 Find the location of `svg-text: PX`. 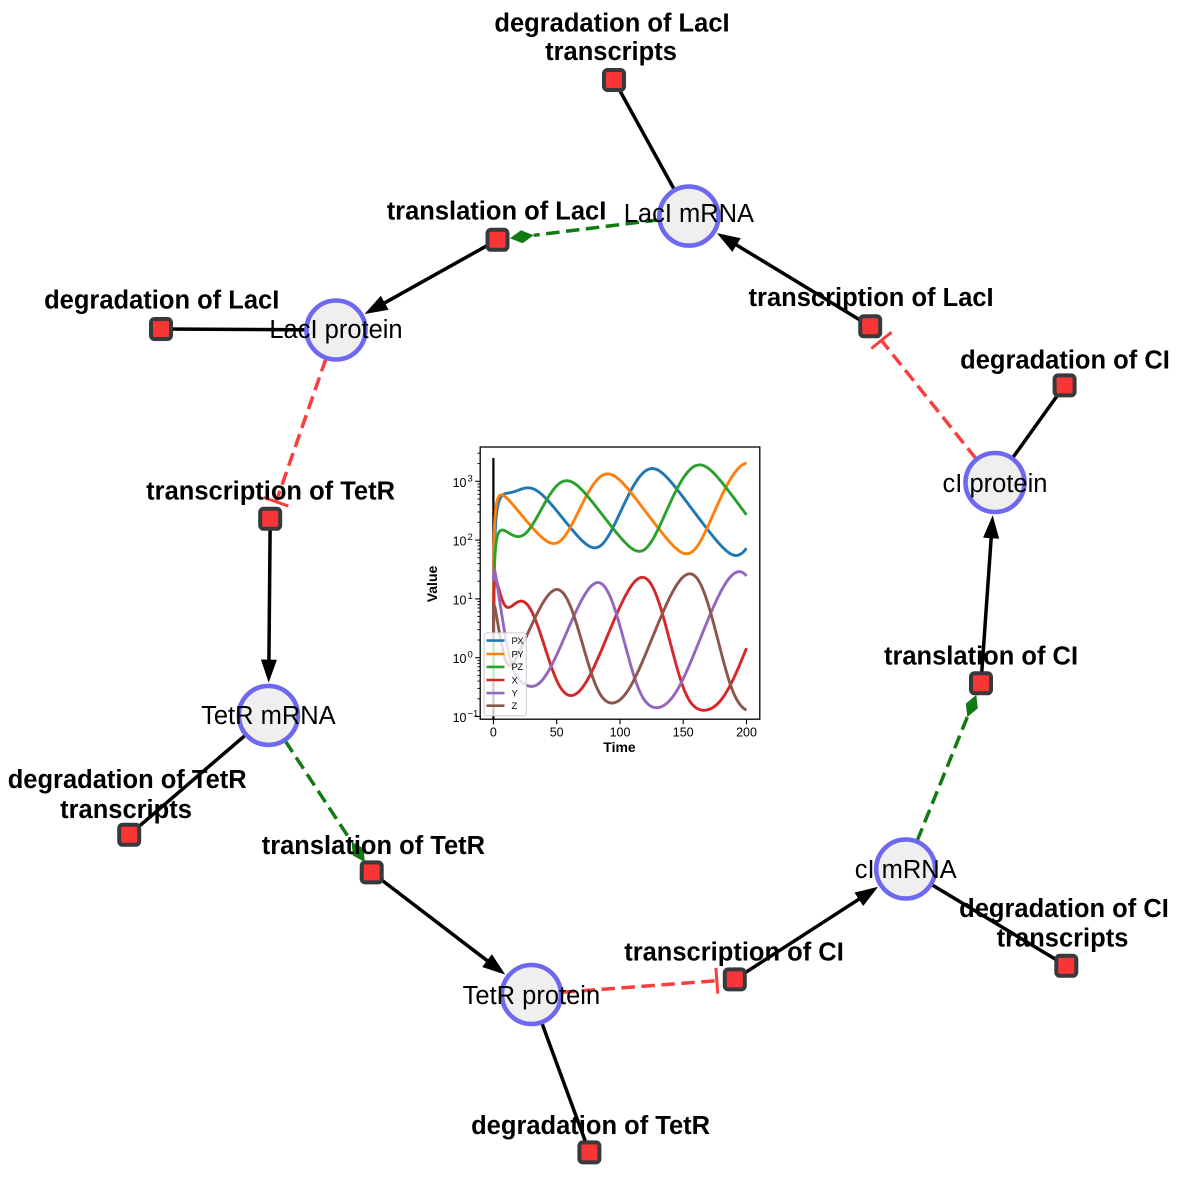

svg-text: PX is located at coordinates (518, 641).